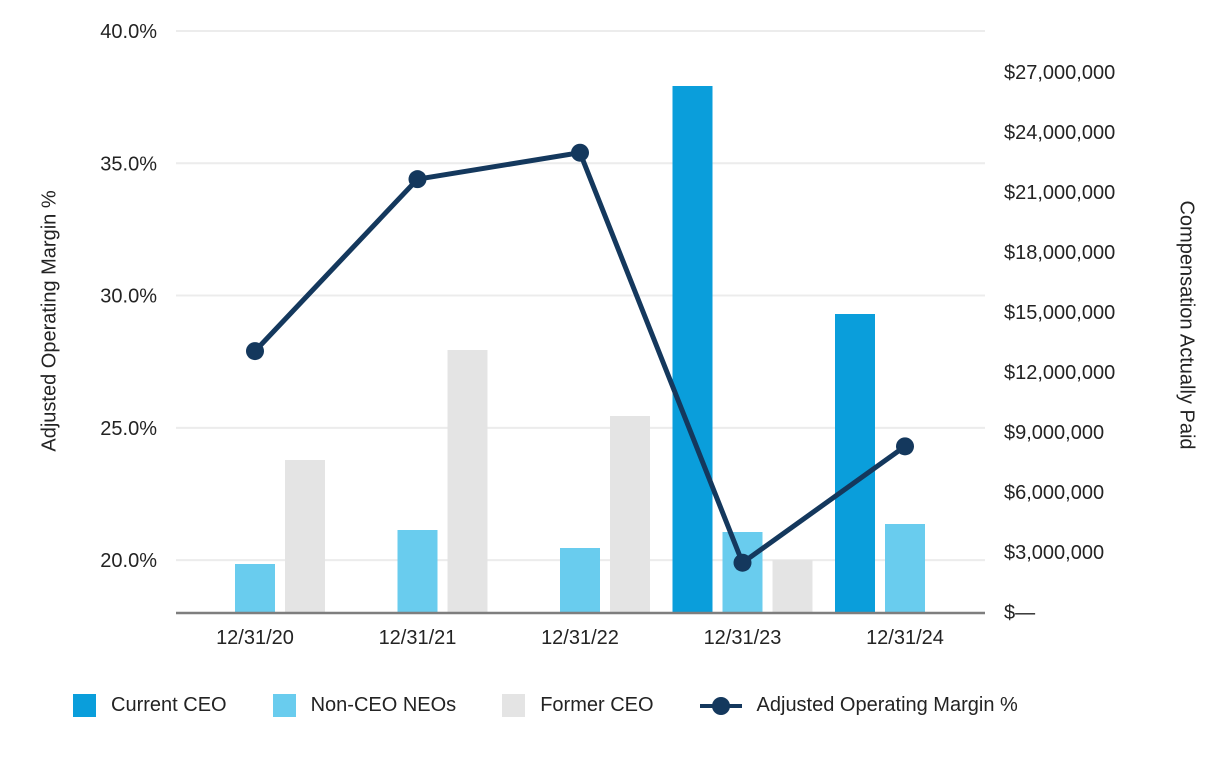 The height and width of the screenshot is (760, 1226). Describe the element at coordinates (1019, 613) in the screenshot. I see `right-axis-tick: $—` at that location.